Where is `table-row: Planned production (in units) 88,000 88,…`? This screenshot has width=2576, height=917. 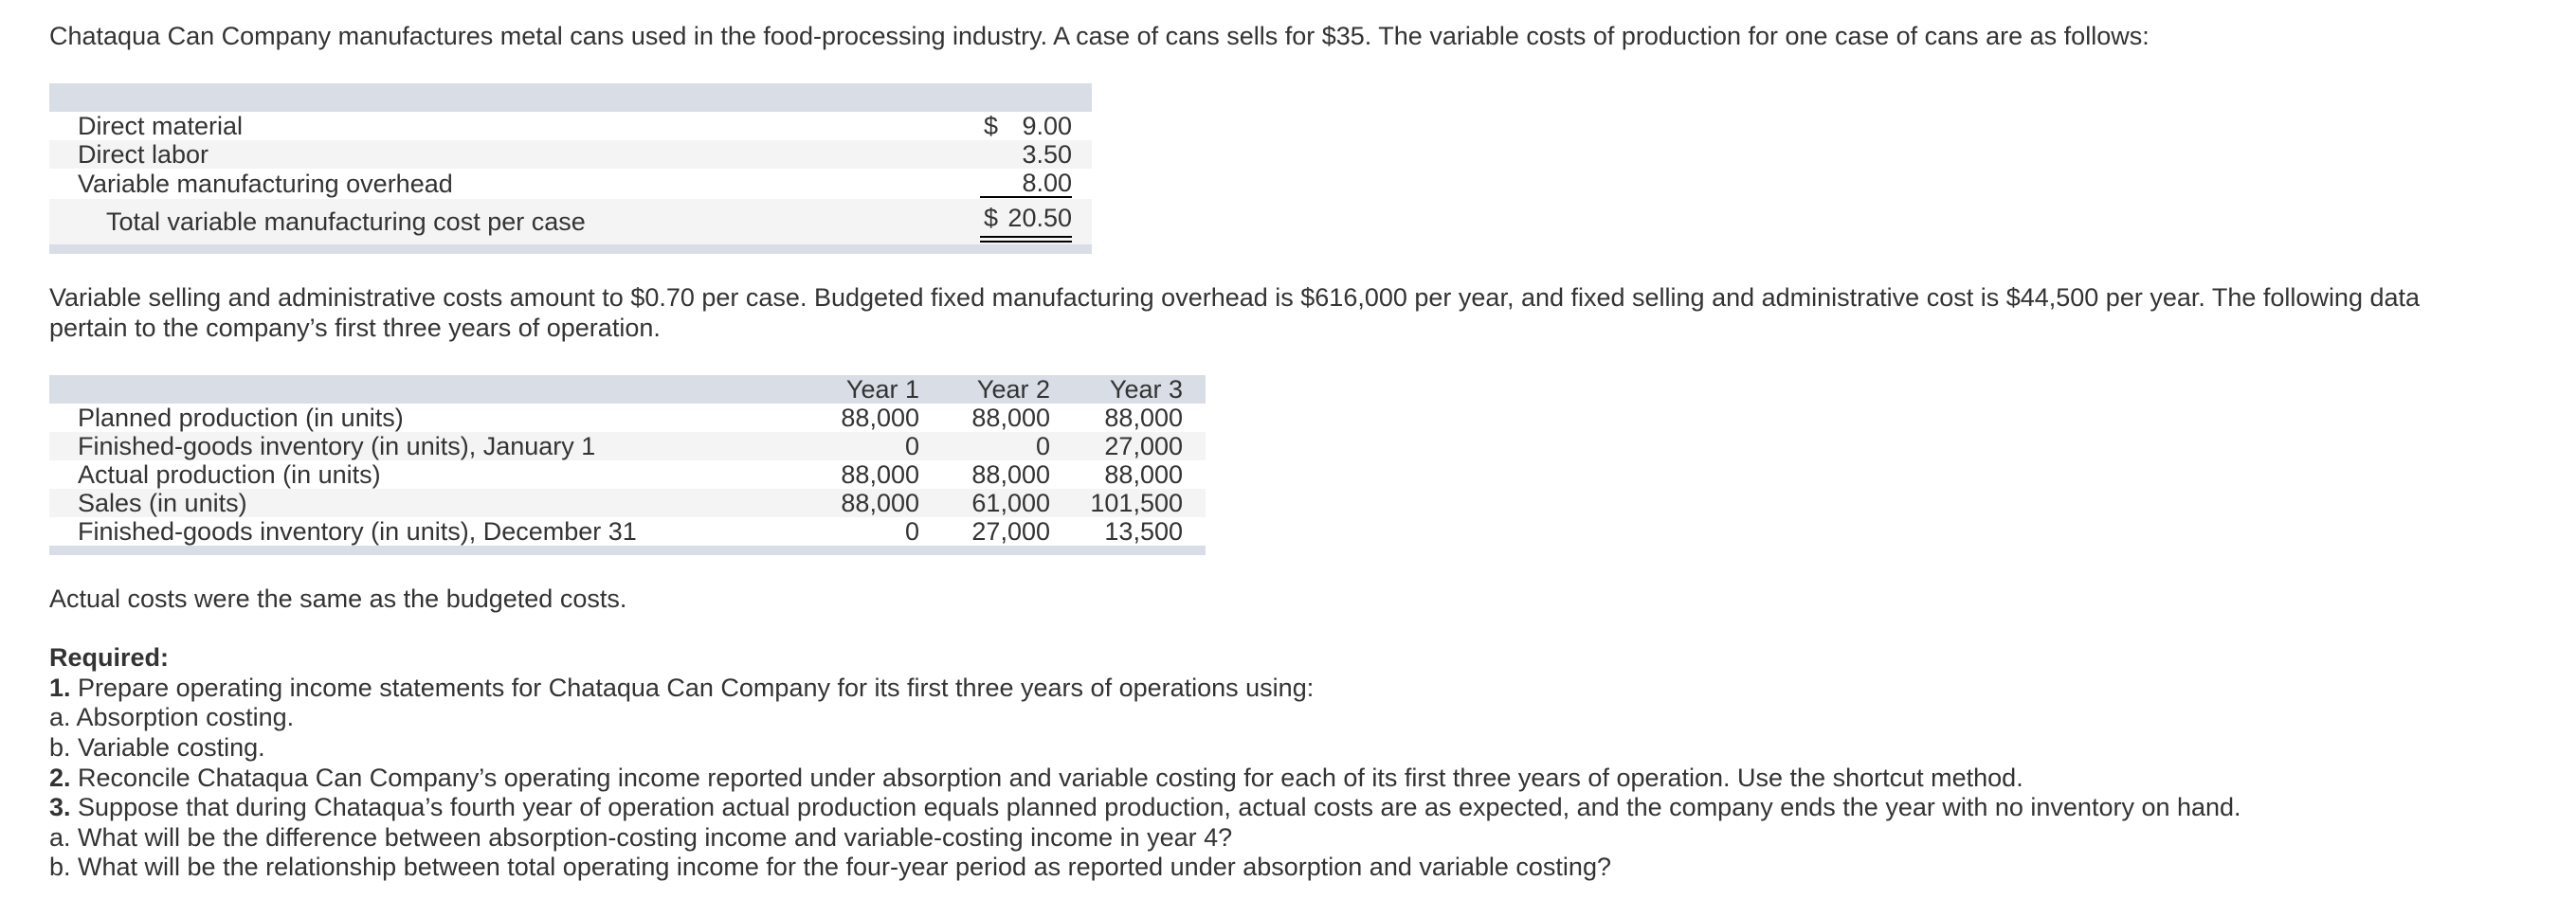 table-row: Planned production (in units) 88,000 88,… is located at coordinates (627, 418).